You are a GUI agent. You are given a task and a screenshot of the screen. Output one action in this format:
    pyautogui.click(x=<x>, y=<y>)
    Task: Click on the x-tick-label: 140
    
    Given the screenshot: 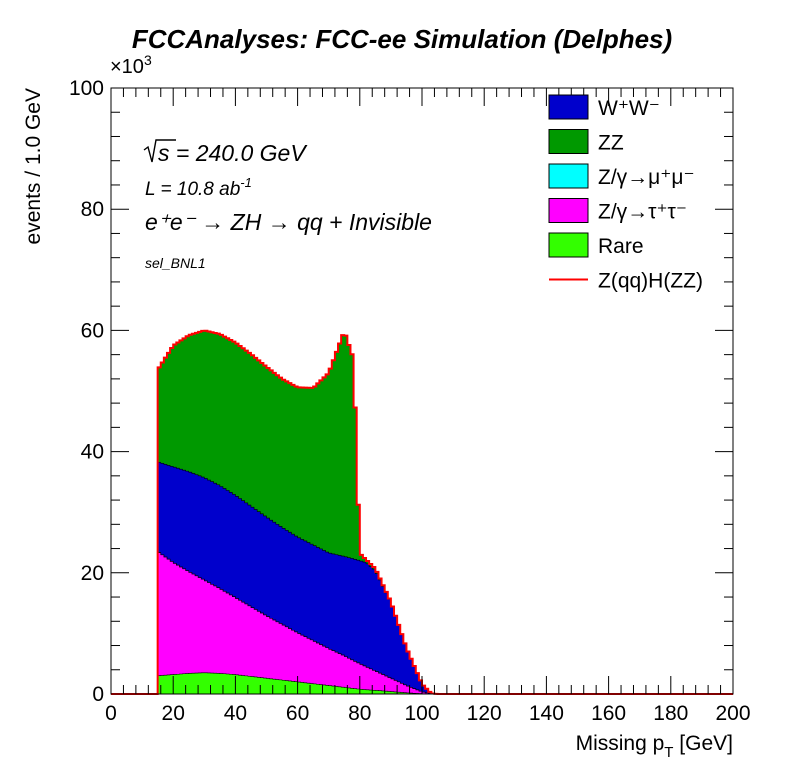 What is the action you would take?
    pyautogui.click(x=546, y=713)
    